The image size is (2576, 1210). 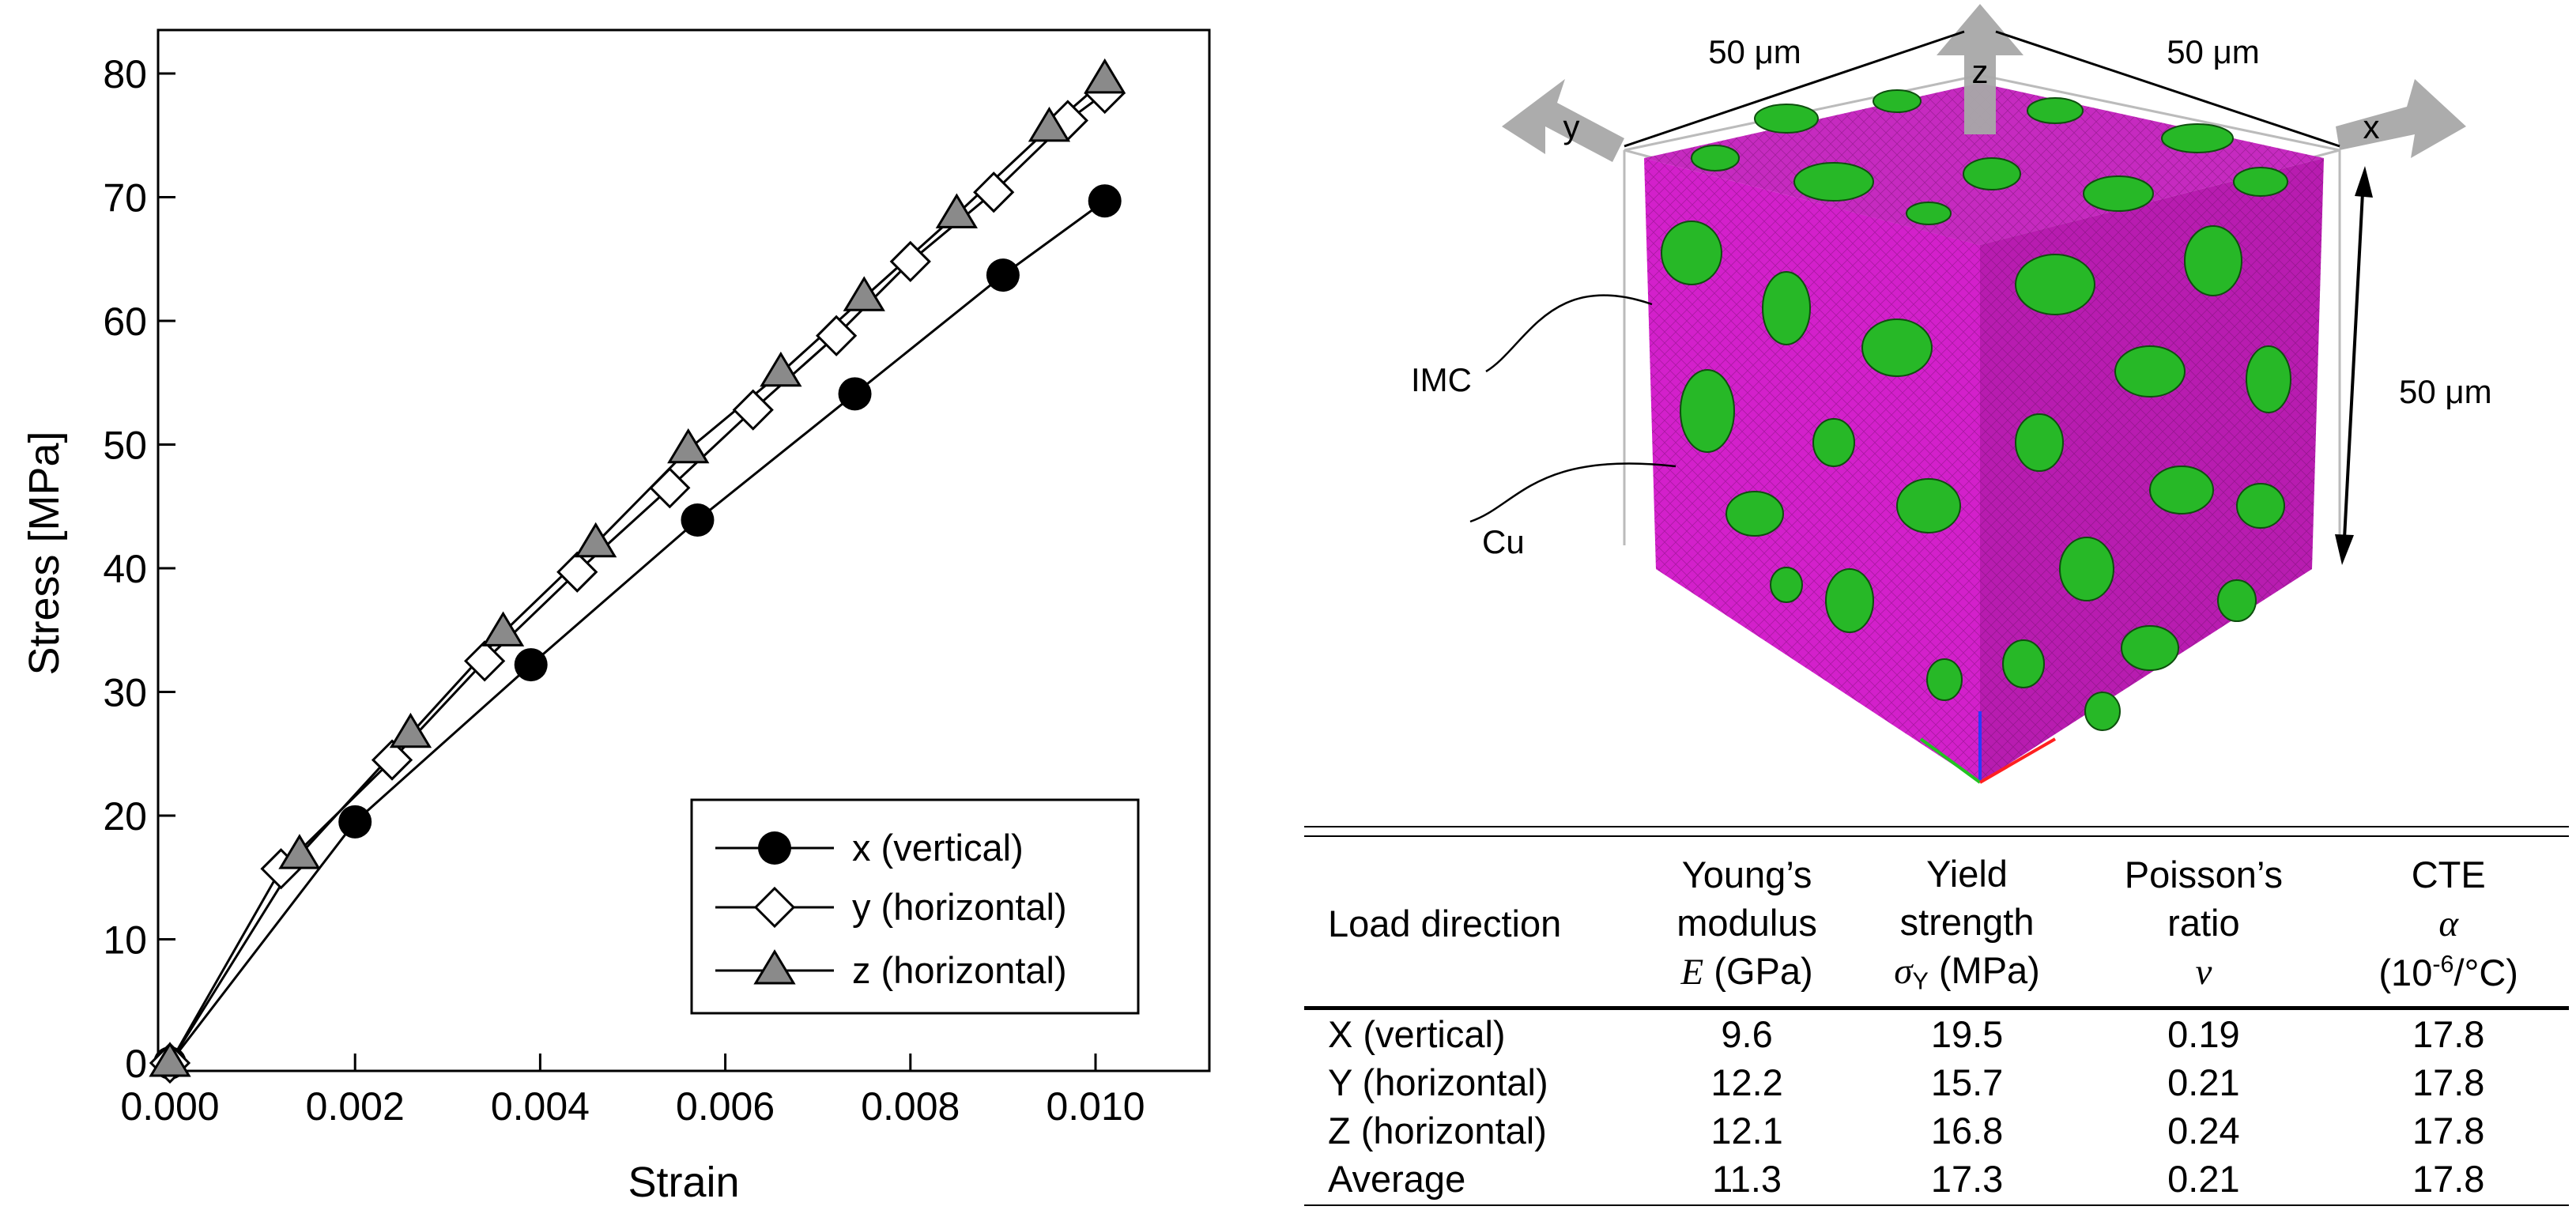 I want to click on z-axis-arrow, so click(x=1980, y=69).